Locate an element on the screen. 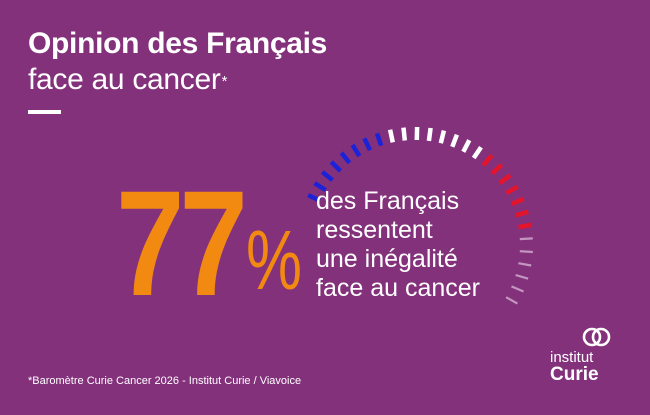  logo-text-institut: institut is located at coordinates (572, 357).